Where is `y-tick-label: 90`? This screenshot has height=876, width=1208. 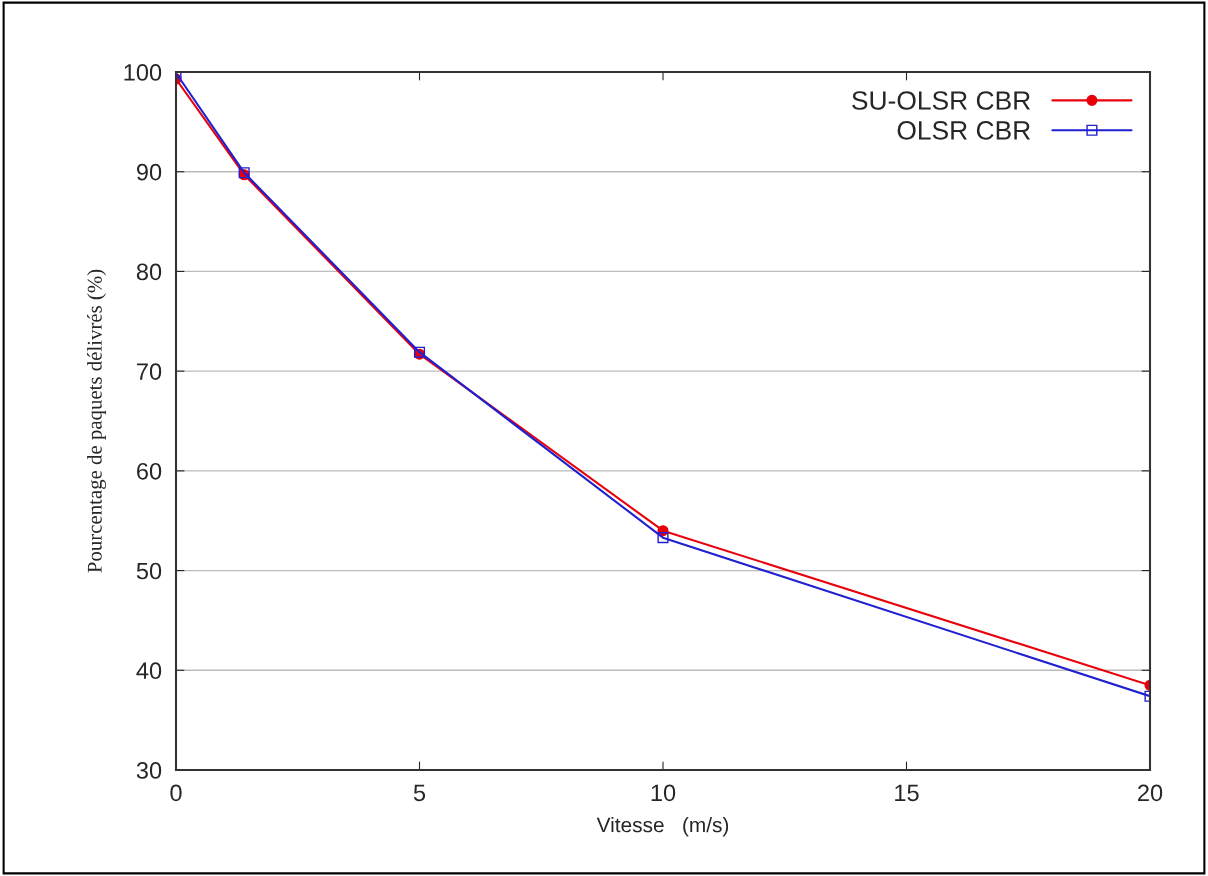
y-tick-label: 90 is located at coordinates (149, 172).